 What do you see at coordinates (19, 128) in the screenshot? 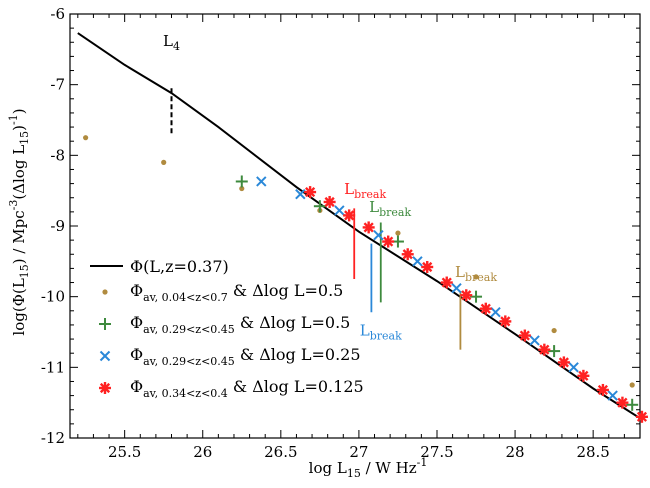
I see `y-axis-title-g: )` at bounding box center [19, 128].